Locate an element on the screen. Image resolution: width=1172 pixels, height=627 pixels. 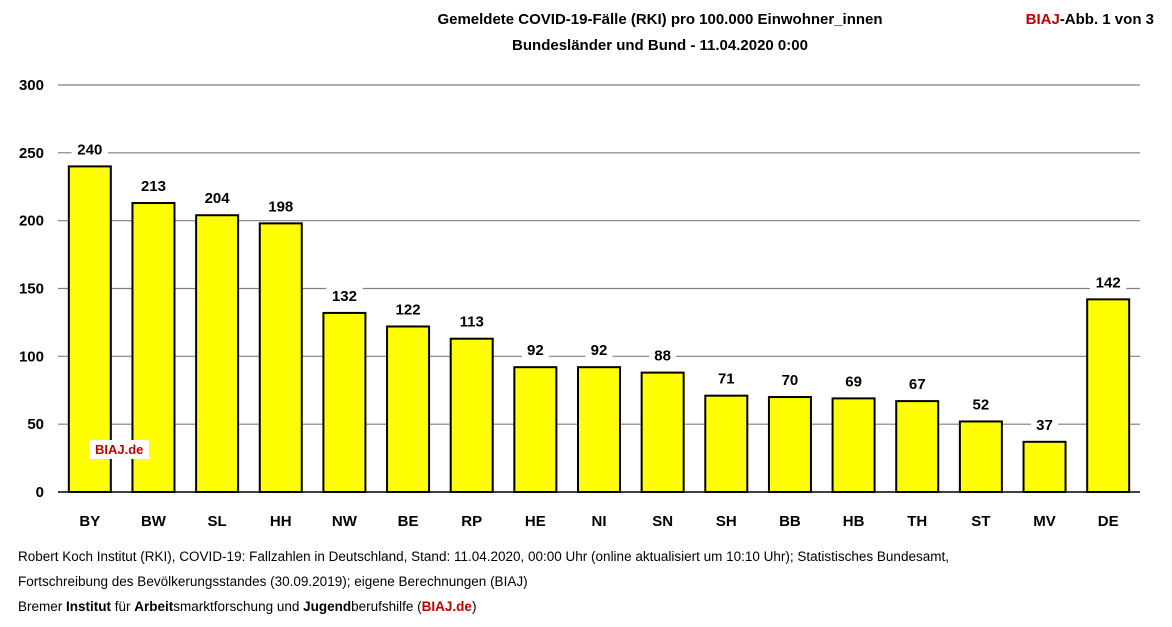
data-label: 69 is located at coordinates (853, 381).